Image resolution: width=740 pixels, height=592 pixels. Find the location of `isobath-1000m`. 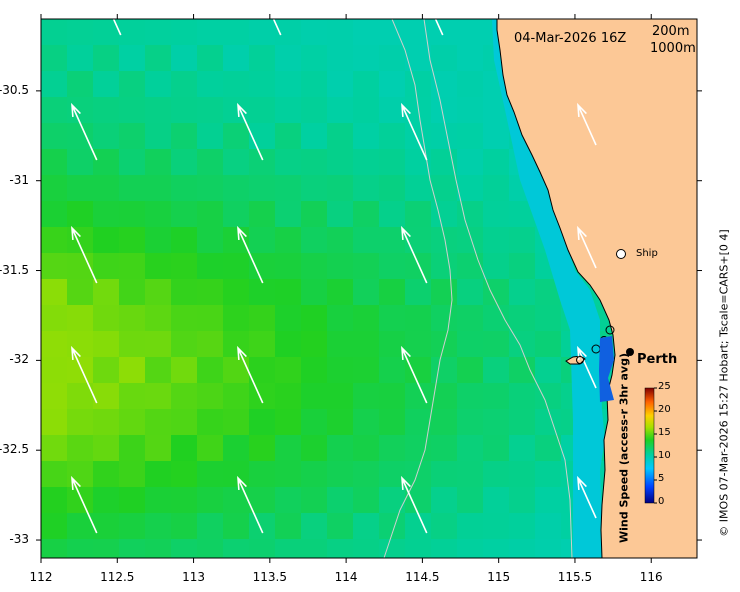

isobath-1000m is located at coordinates (418, 288).